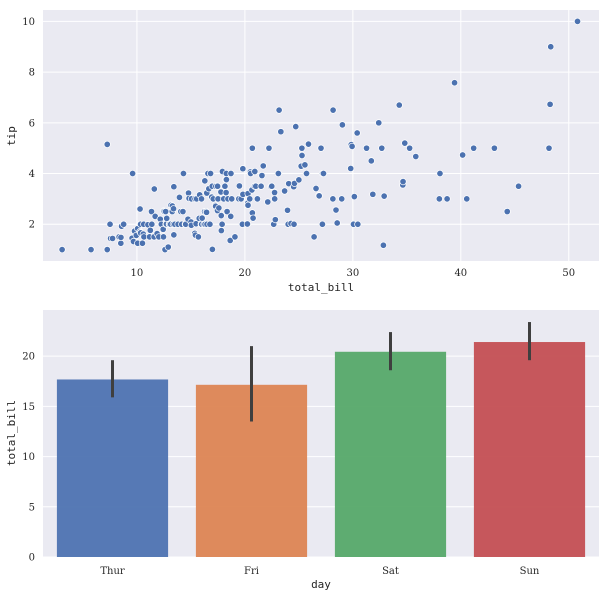  I want to click on scatter-x-tick-label: 30, so click(352, 273).